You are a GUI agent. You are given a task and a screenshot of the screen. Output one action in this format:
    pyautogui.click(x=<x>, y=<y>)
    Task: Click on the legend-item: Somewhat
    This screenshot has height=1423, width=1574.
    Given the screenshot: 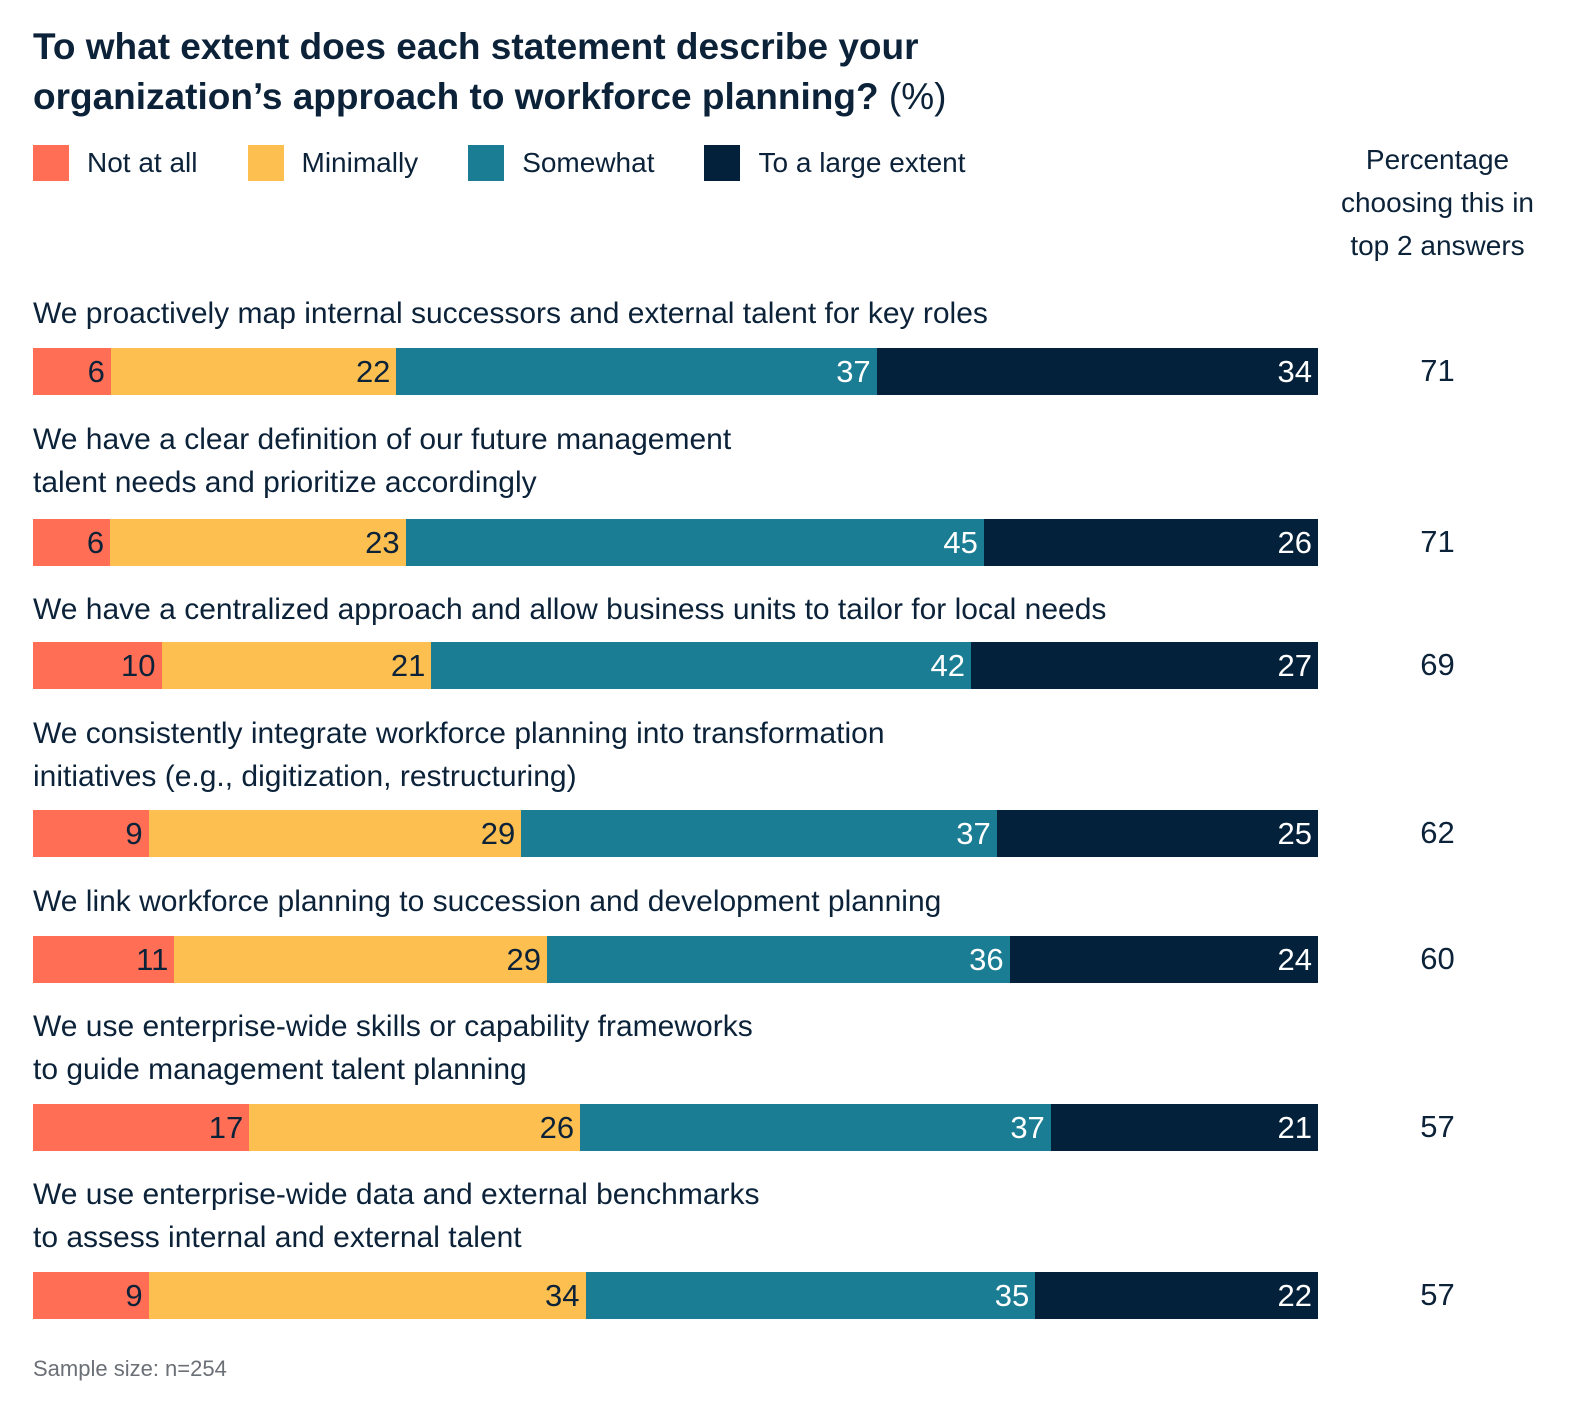 What is the action you would take?
    pyautogui.click(x=561, y=163)
    